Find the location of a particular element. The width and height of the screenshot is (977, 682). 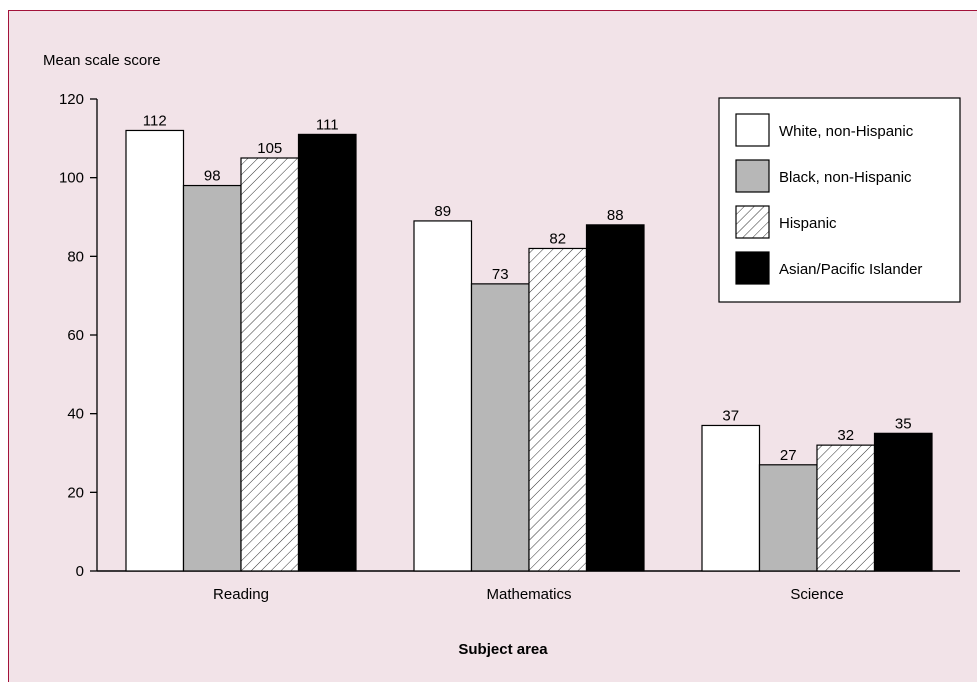

legend-label: Black, non-Hispanic is located at coordinates (845, 177).